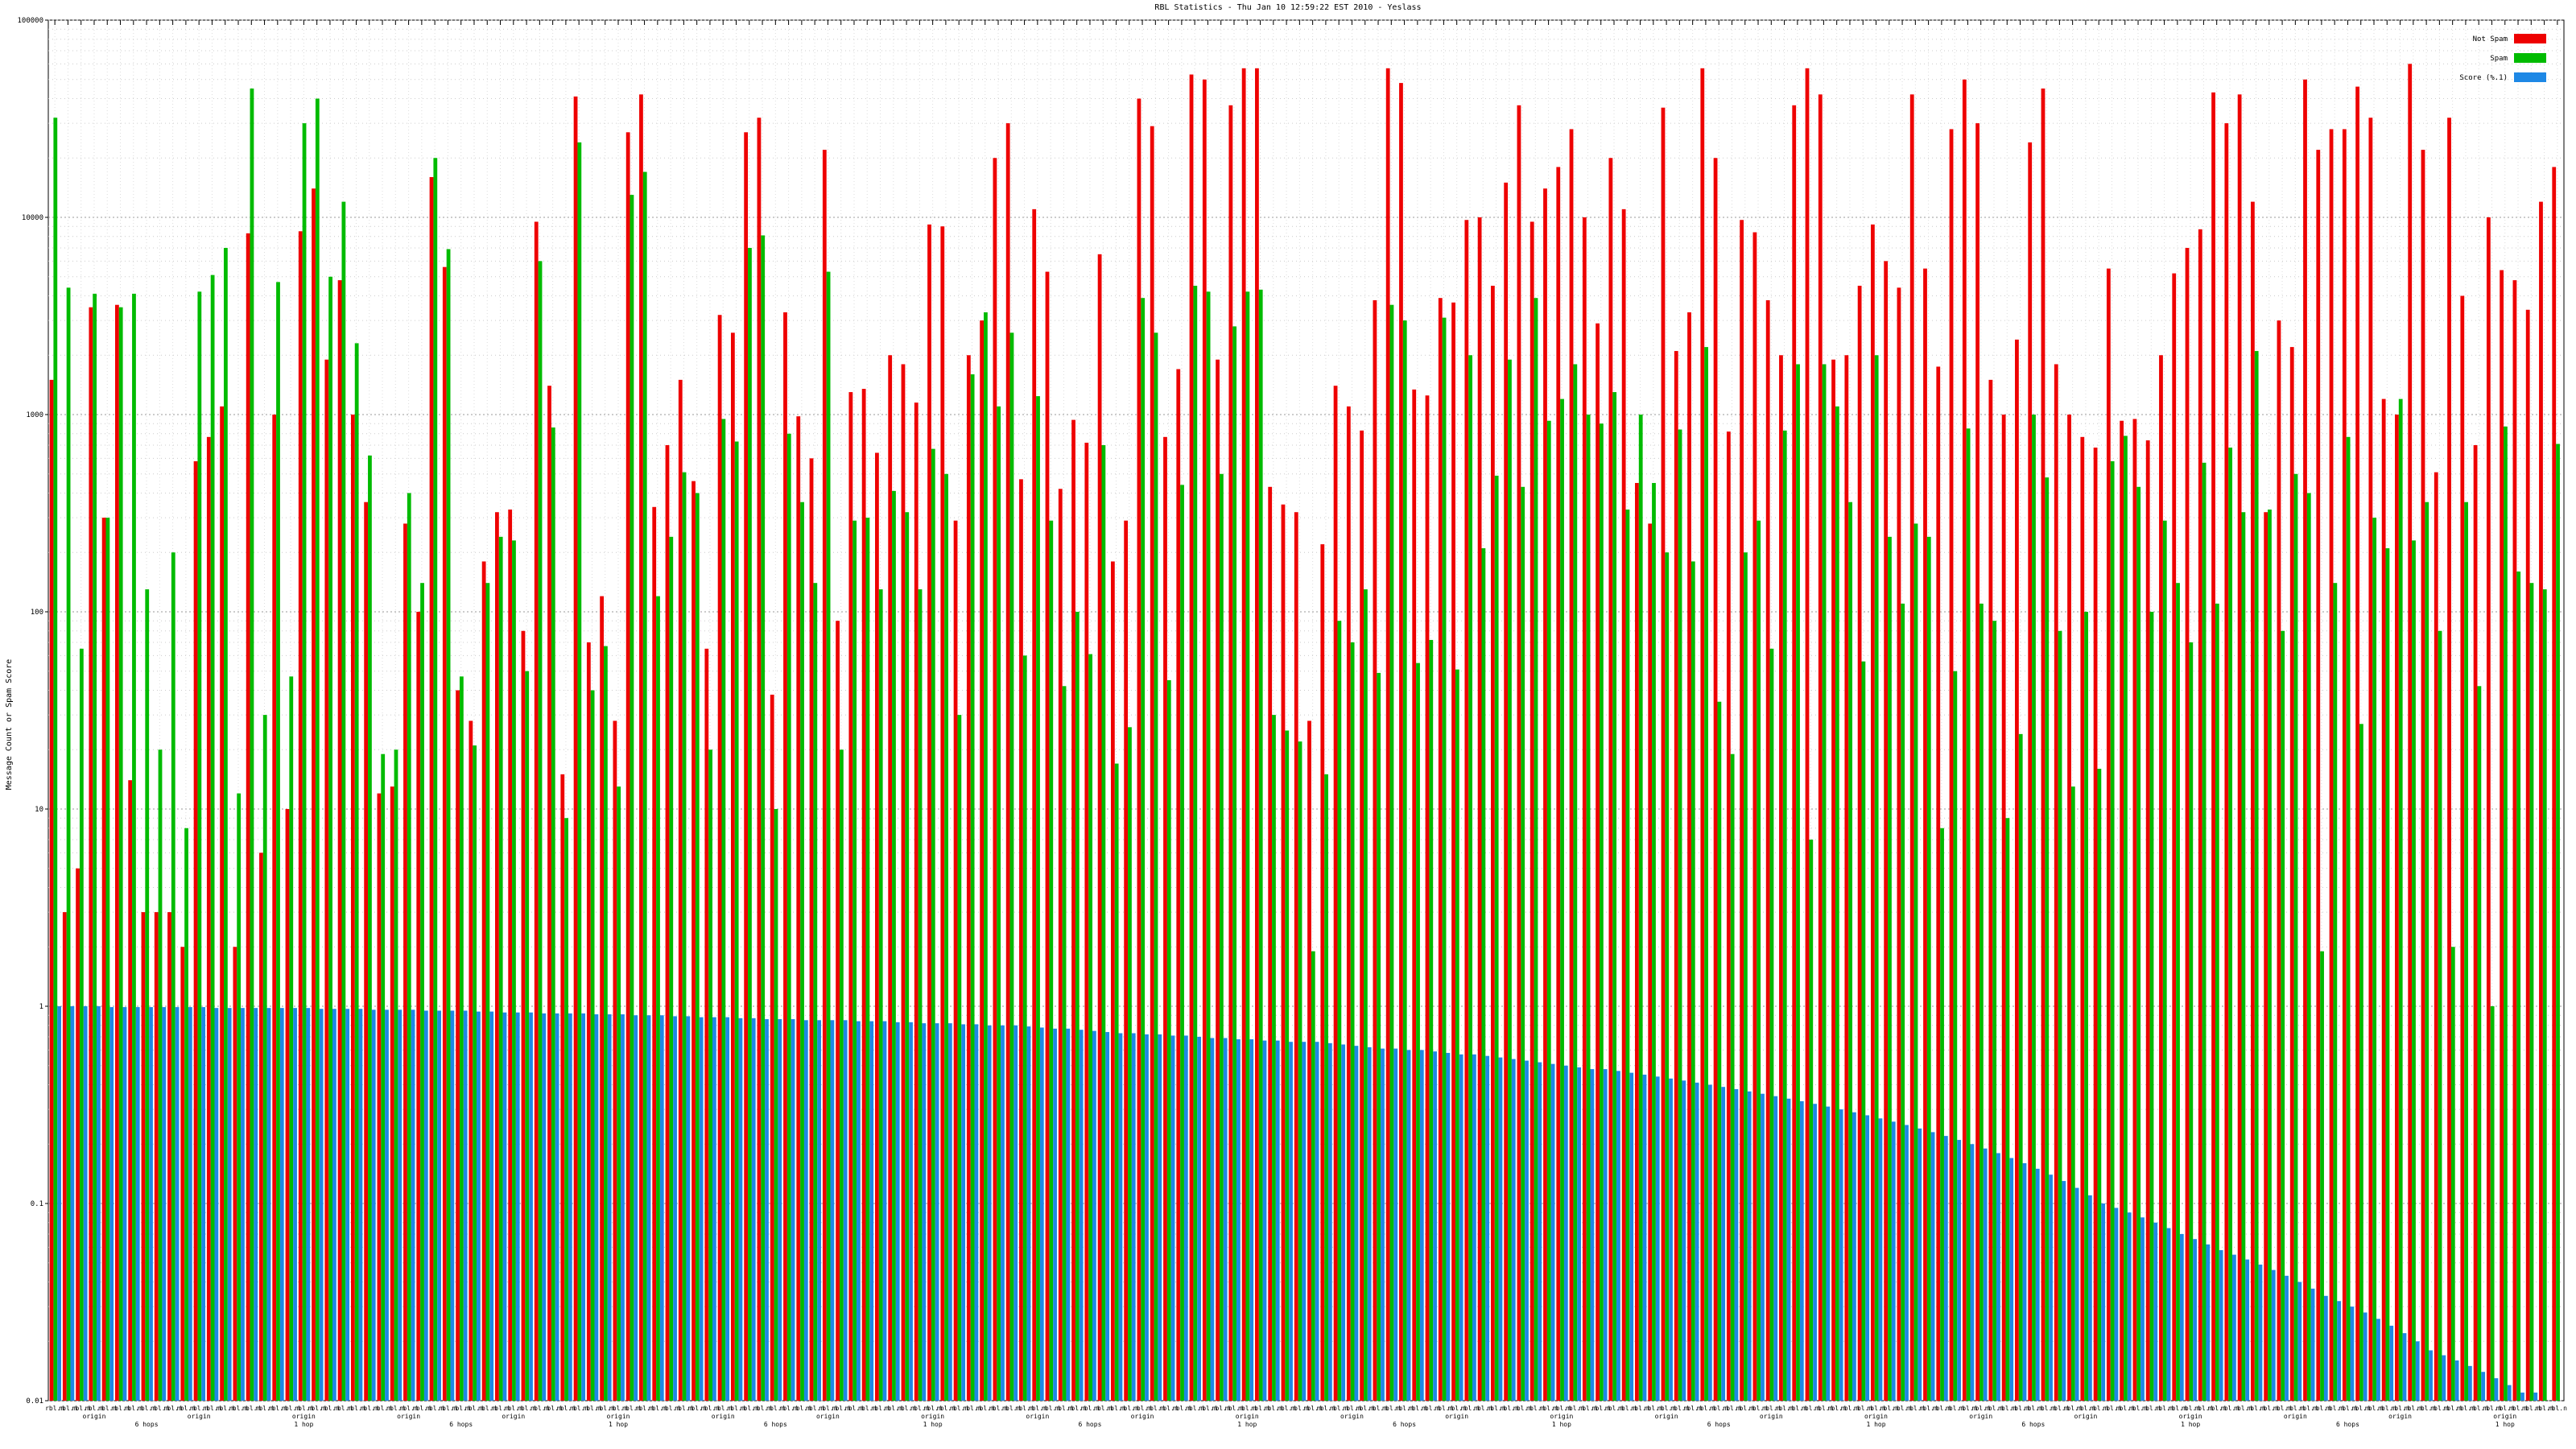  Describe the element at coordinates (34, 1401) in the screenshot. I see `y-tick-label: 0.01` at that location.